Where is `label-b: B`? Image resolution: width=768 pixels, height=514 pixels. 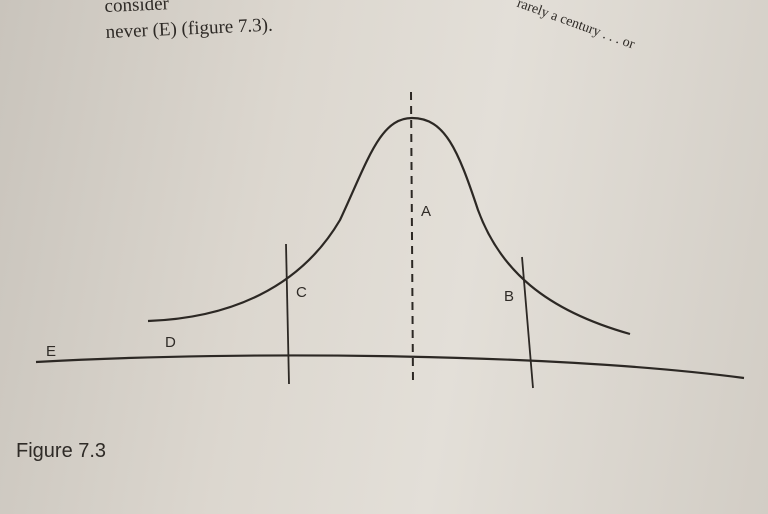
label-b: B is located at coordinates (509, 296).